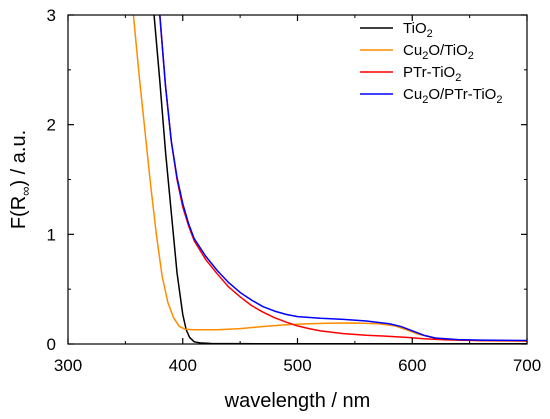 This screenshot has width=550, height=419. I want to click on y-tick-label: 1, so click(51, 234).